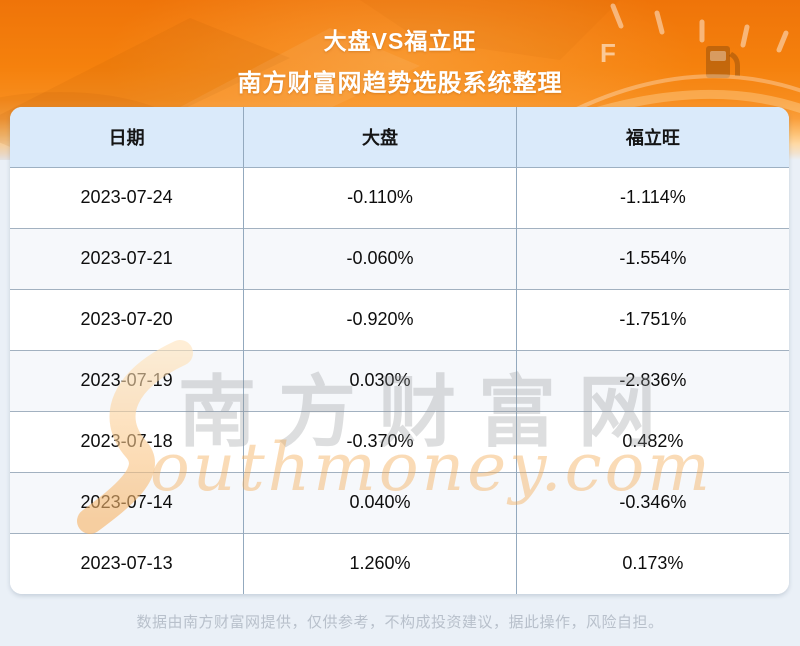 This screenshot has width=800, height=646. I want to click on table-row: 2023-07-24 -0.110% -1.114%, so click(399, 197).